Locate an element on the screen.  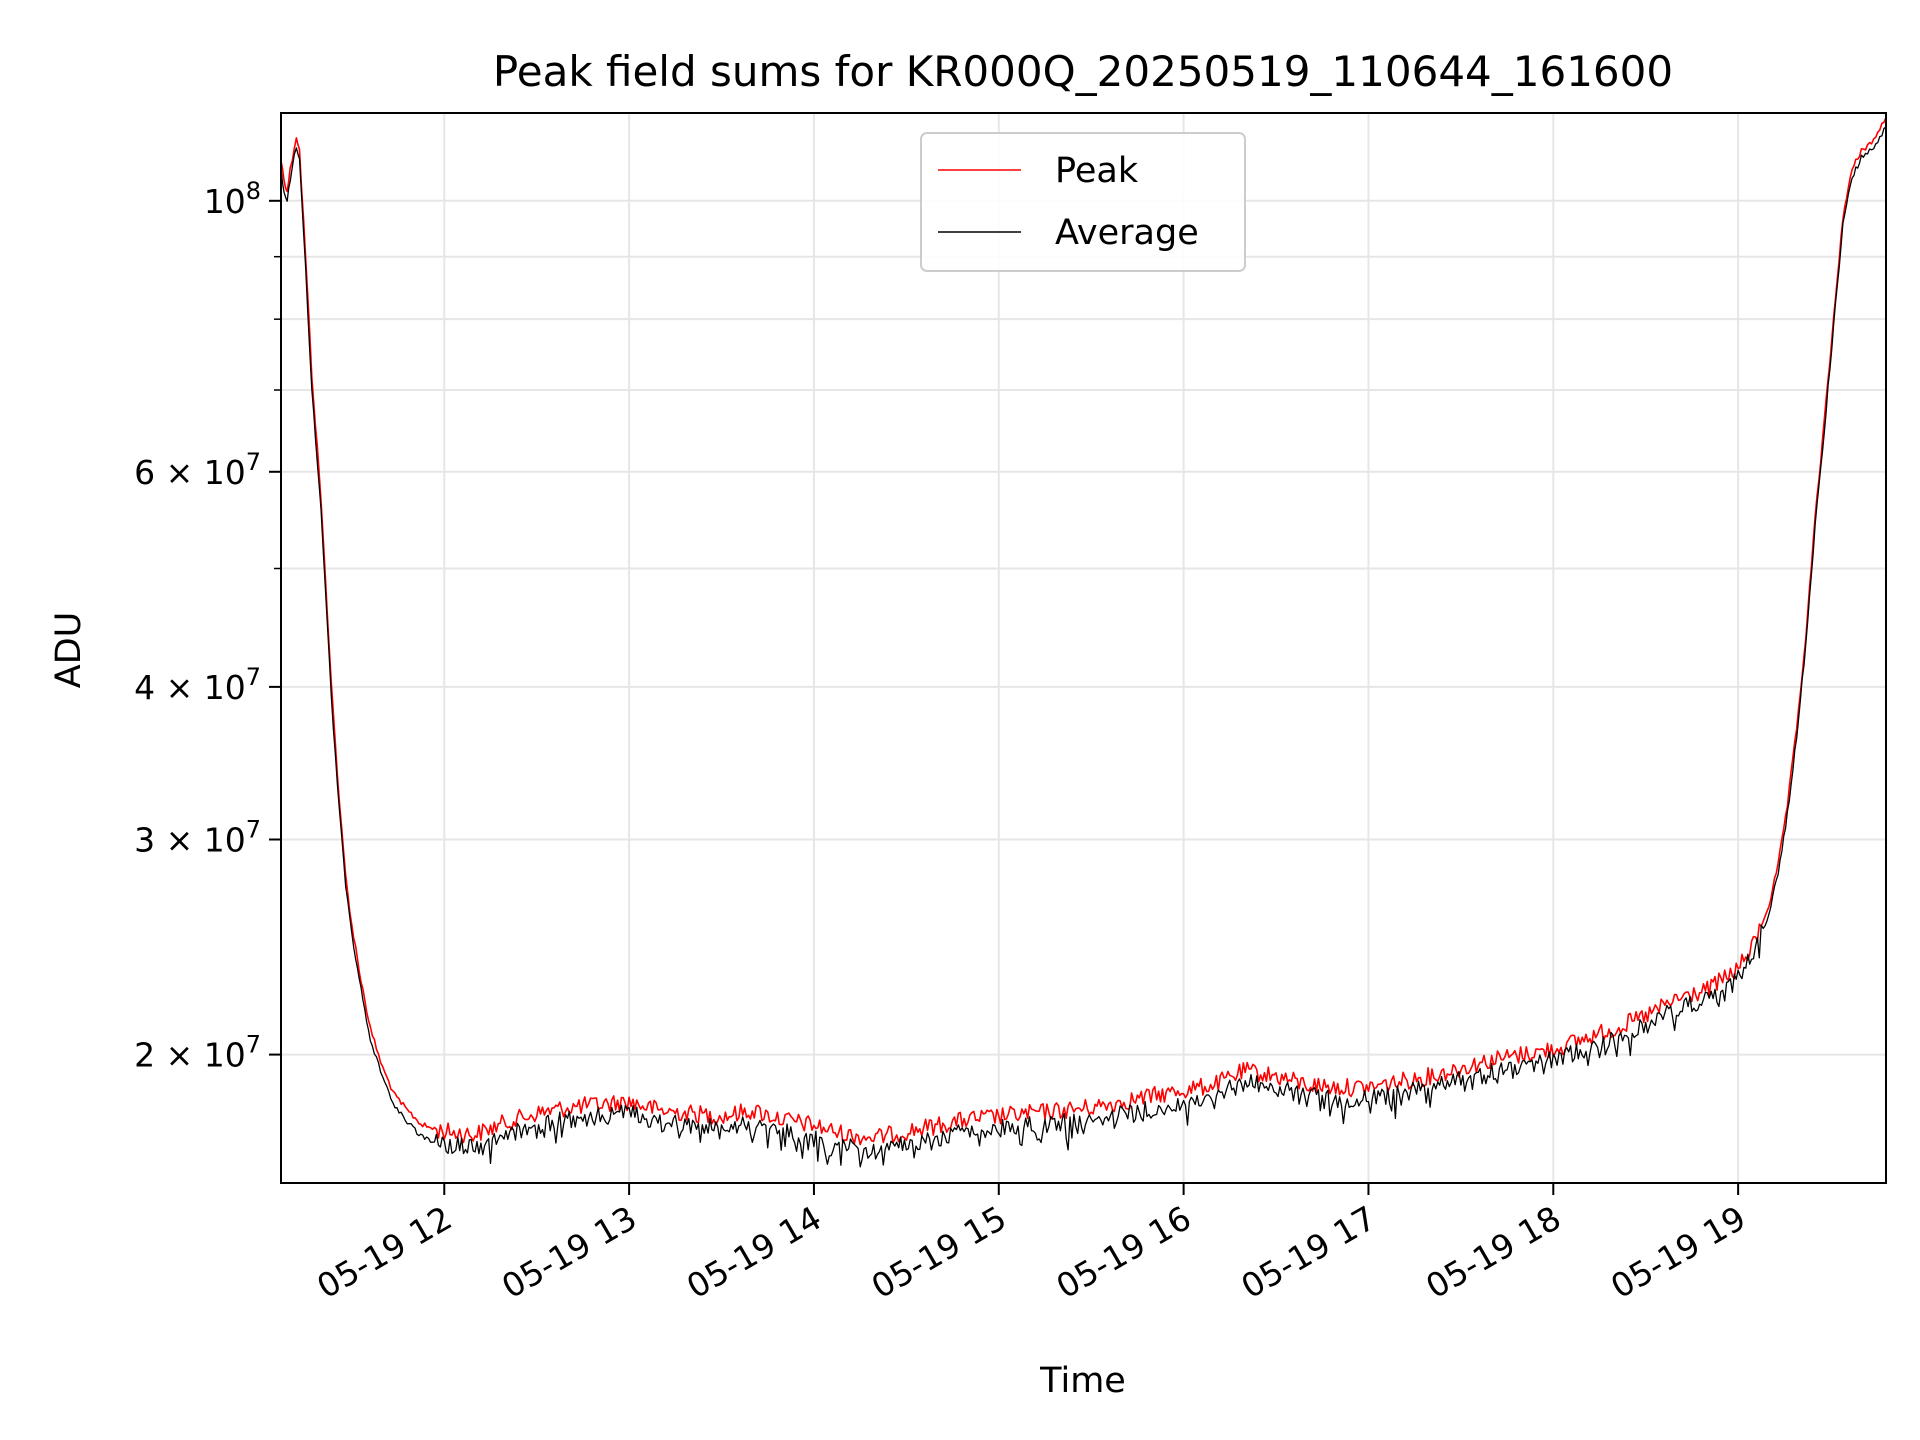
x-axis-label: Time is located at coordinates (1082, 1381).